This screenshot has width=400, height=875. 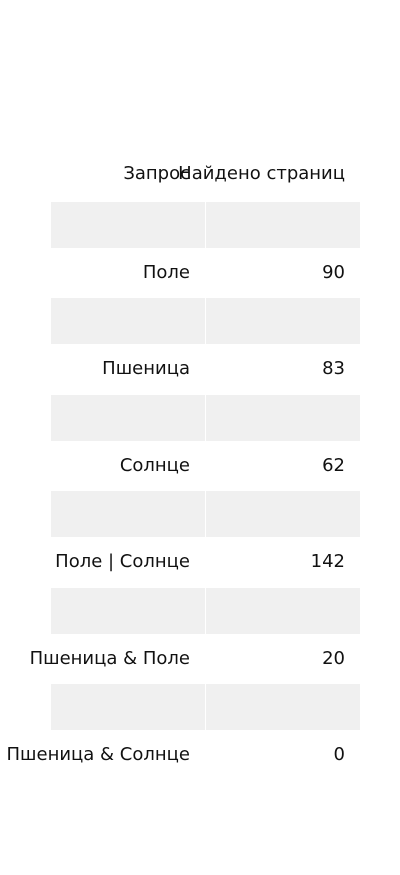 What do you see at coordinates (122, 562) in the screenshot?
I see `cell-query: Поле | Солнце` at bounding box center [122, 562].